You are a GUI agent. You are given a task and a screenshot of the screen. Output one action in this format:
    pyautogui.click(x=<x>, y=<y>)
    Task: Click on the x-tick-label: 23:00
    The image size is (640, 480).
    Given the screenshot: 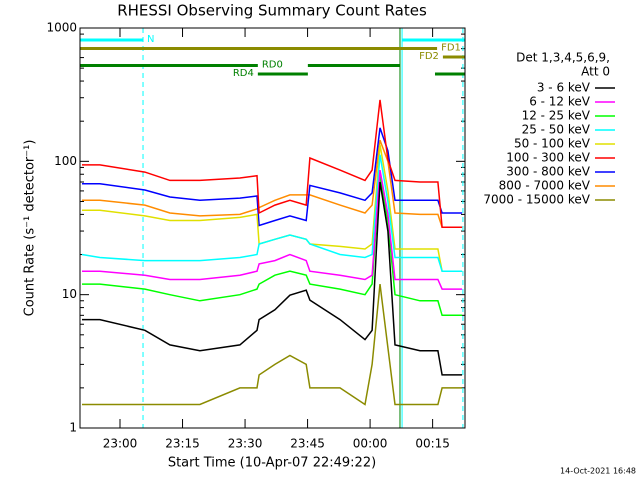 What is the action you would take?
    pyautogui.click(x=120, y=444)
    